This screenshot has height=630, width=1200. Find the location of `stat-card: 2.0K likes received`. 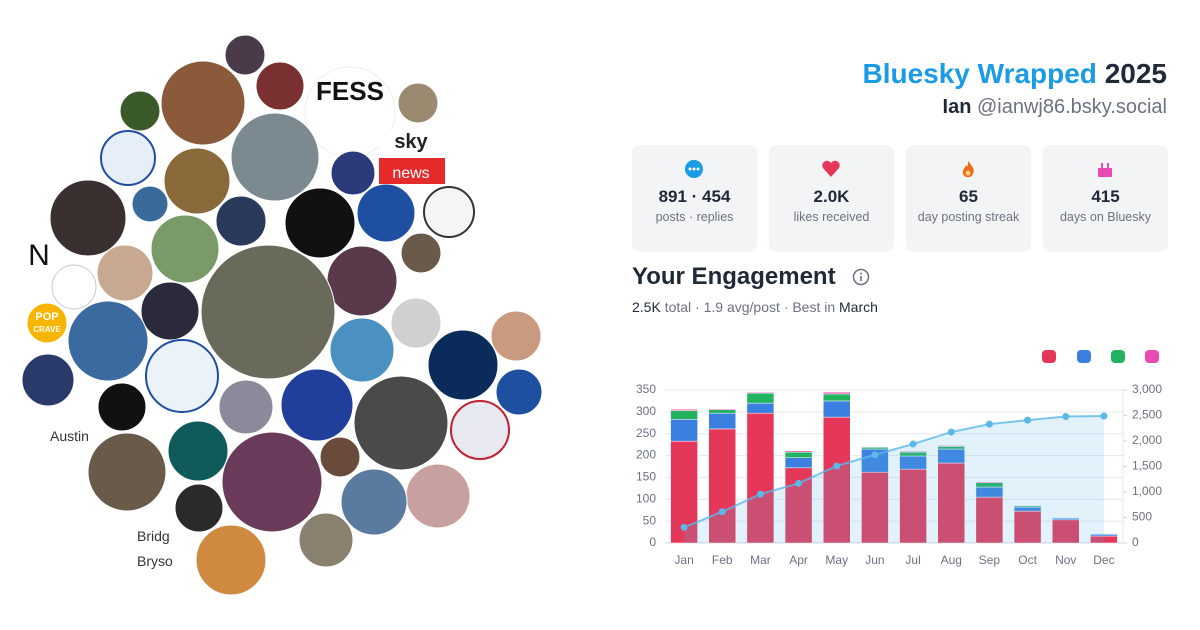

stat-card: 2.0K likes received is located at coordinates (831, 198).